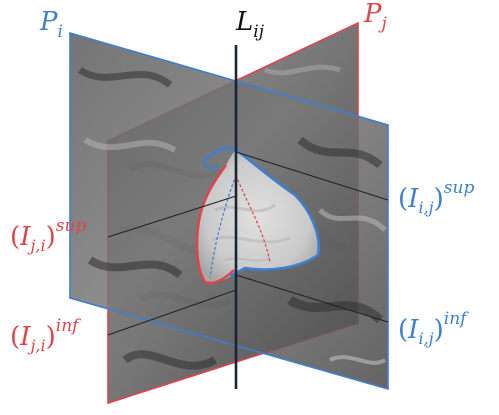 This screenshot has width=499, height=415. I want to click on label-j-i-inf-sup: inf, so click(68, 326).